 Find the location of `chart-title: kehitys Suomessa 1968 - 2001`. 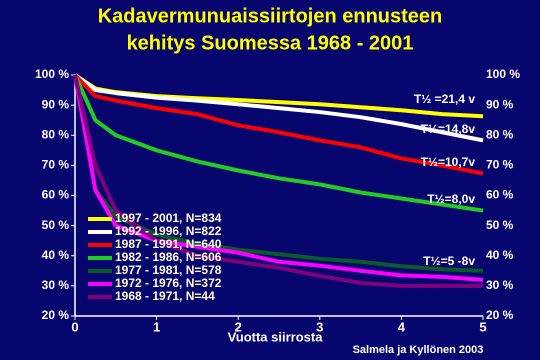

chart-title: kehitys Suomessa 1968 - 2001 is located at coordinates (270, 43).